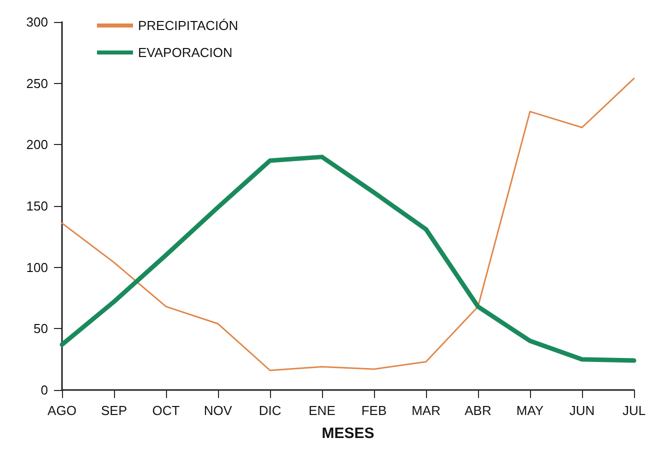 Image resolution: width=650 pixels, height=450 pixels. I want to click on x-axis-title: MESES, so click(348, 433).